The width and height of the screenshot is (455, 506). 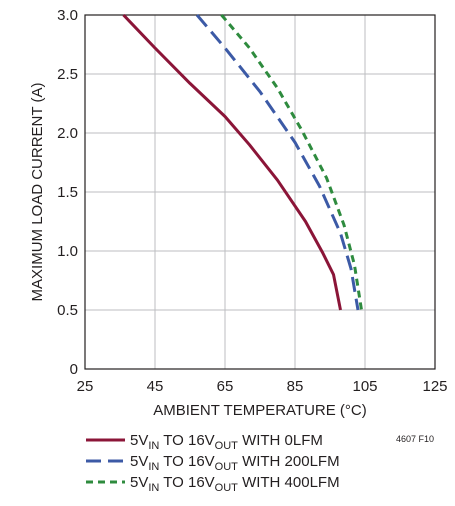 What do you see at coordinates (67, 15) in the screenshot?
I see `y-tick-label: 3.0` at bounding box center [67, 15].